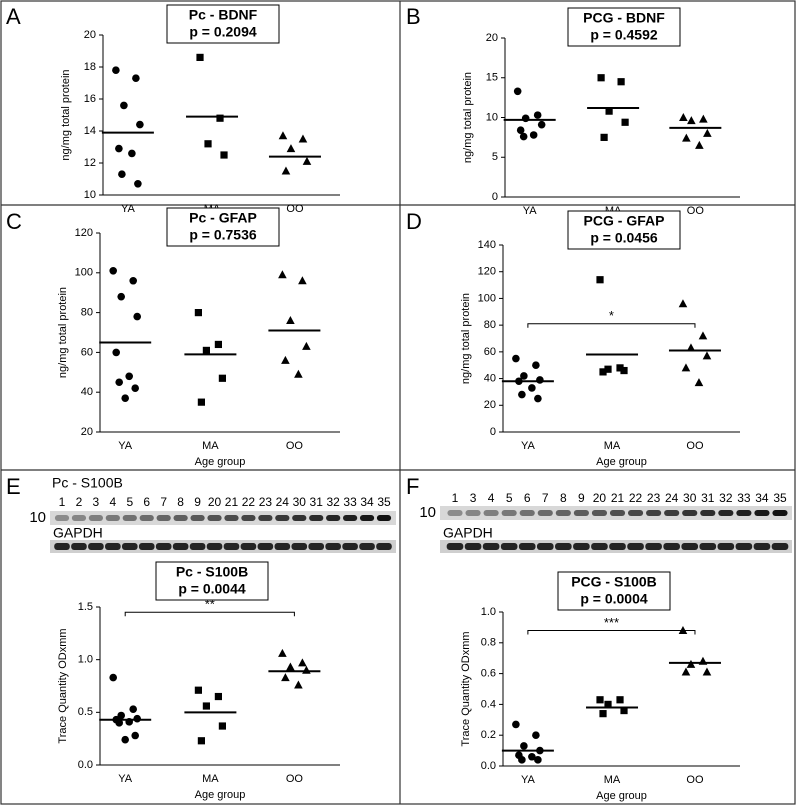 This screenshot has width=796, height=805. I want to click on significance-bracket, so click(611, 632).